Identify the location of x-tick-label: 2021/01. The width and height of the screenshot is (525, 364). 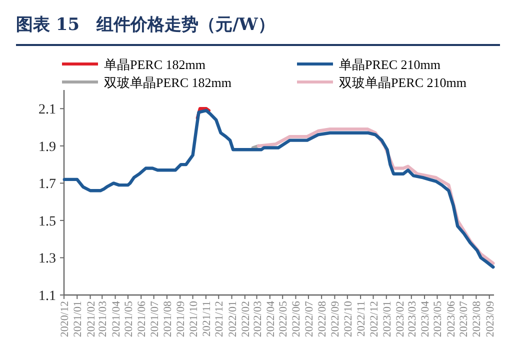
(78, 319).